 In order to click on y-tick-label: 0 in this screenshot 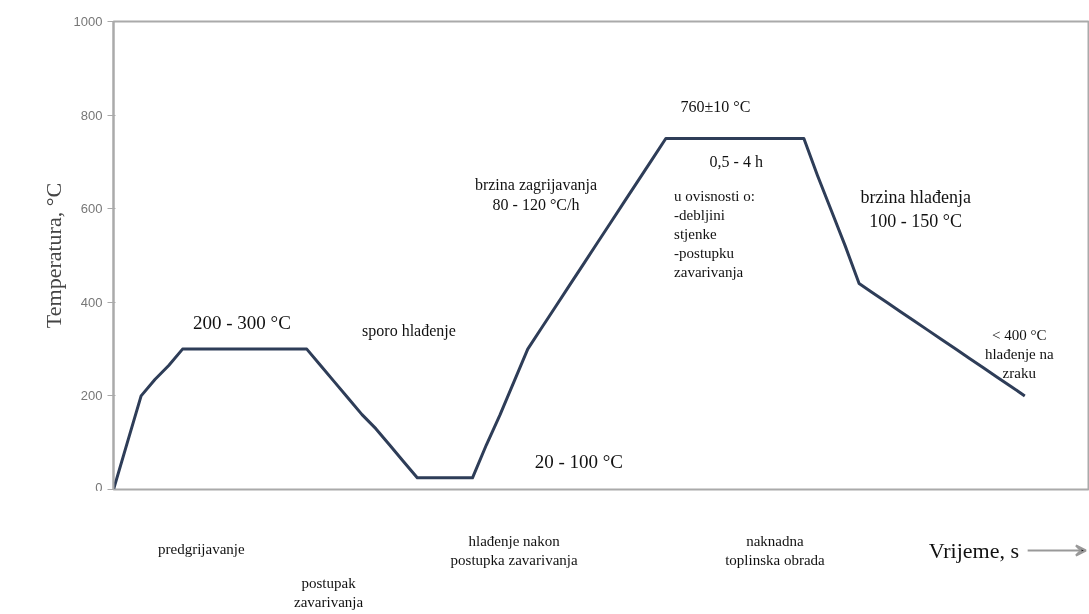, I will do `click(99, 487)`.